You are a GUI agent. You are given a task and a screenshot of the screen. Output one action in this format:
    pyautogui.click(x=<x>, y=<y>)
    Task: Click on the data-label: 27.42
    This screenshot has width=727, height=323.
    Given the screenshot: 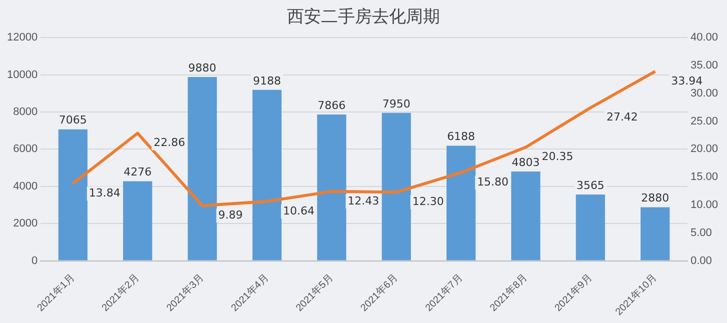 What is the action you would take?
    pyautogui.click(x=622, y=117)
    